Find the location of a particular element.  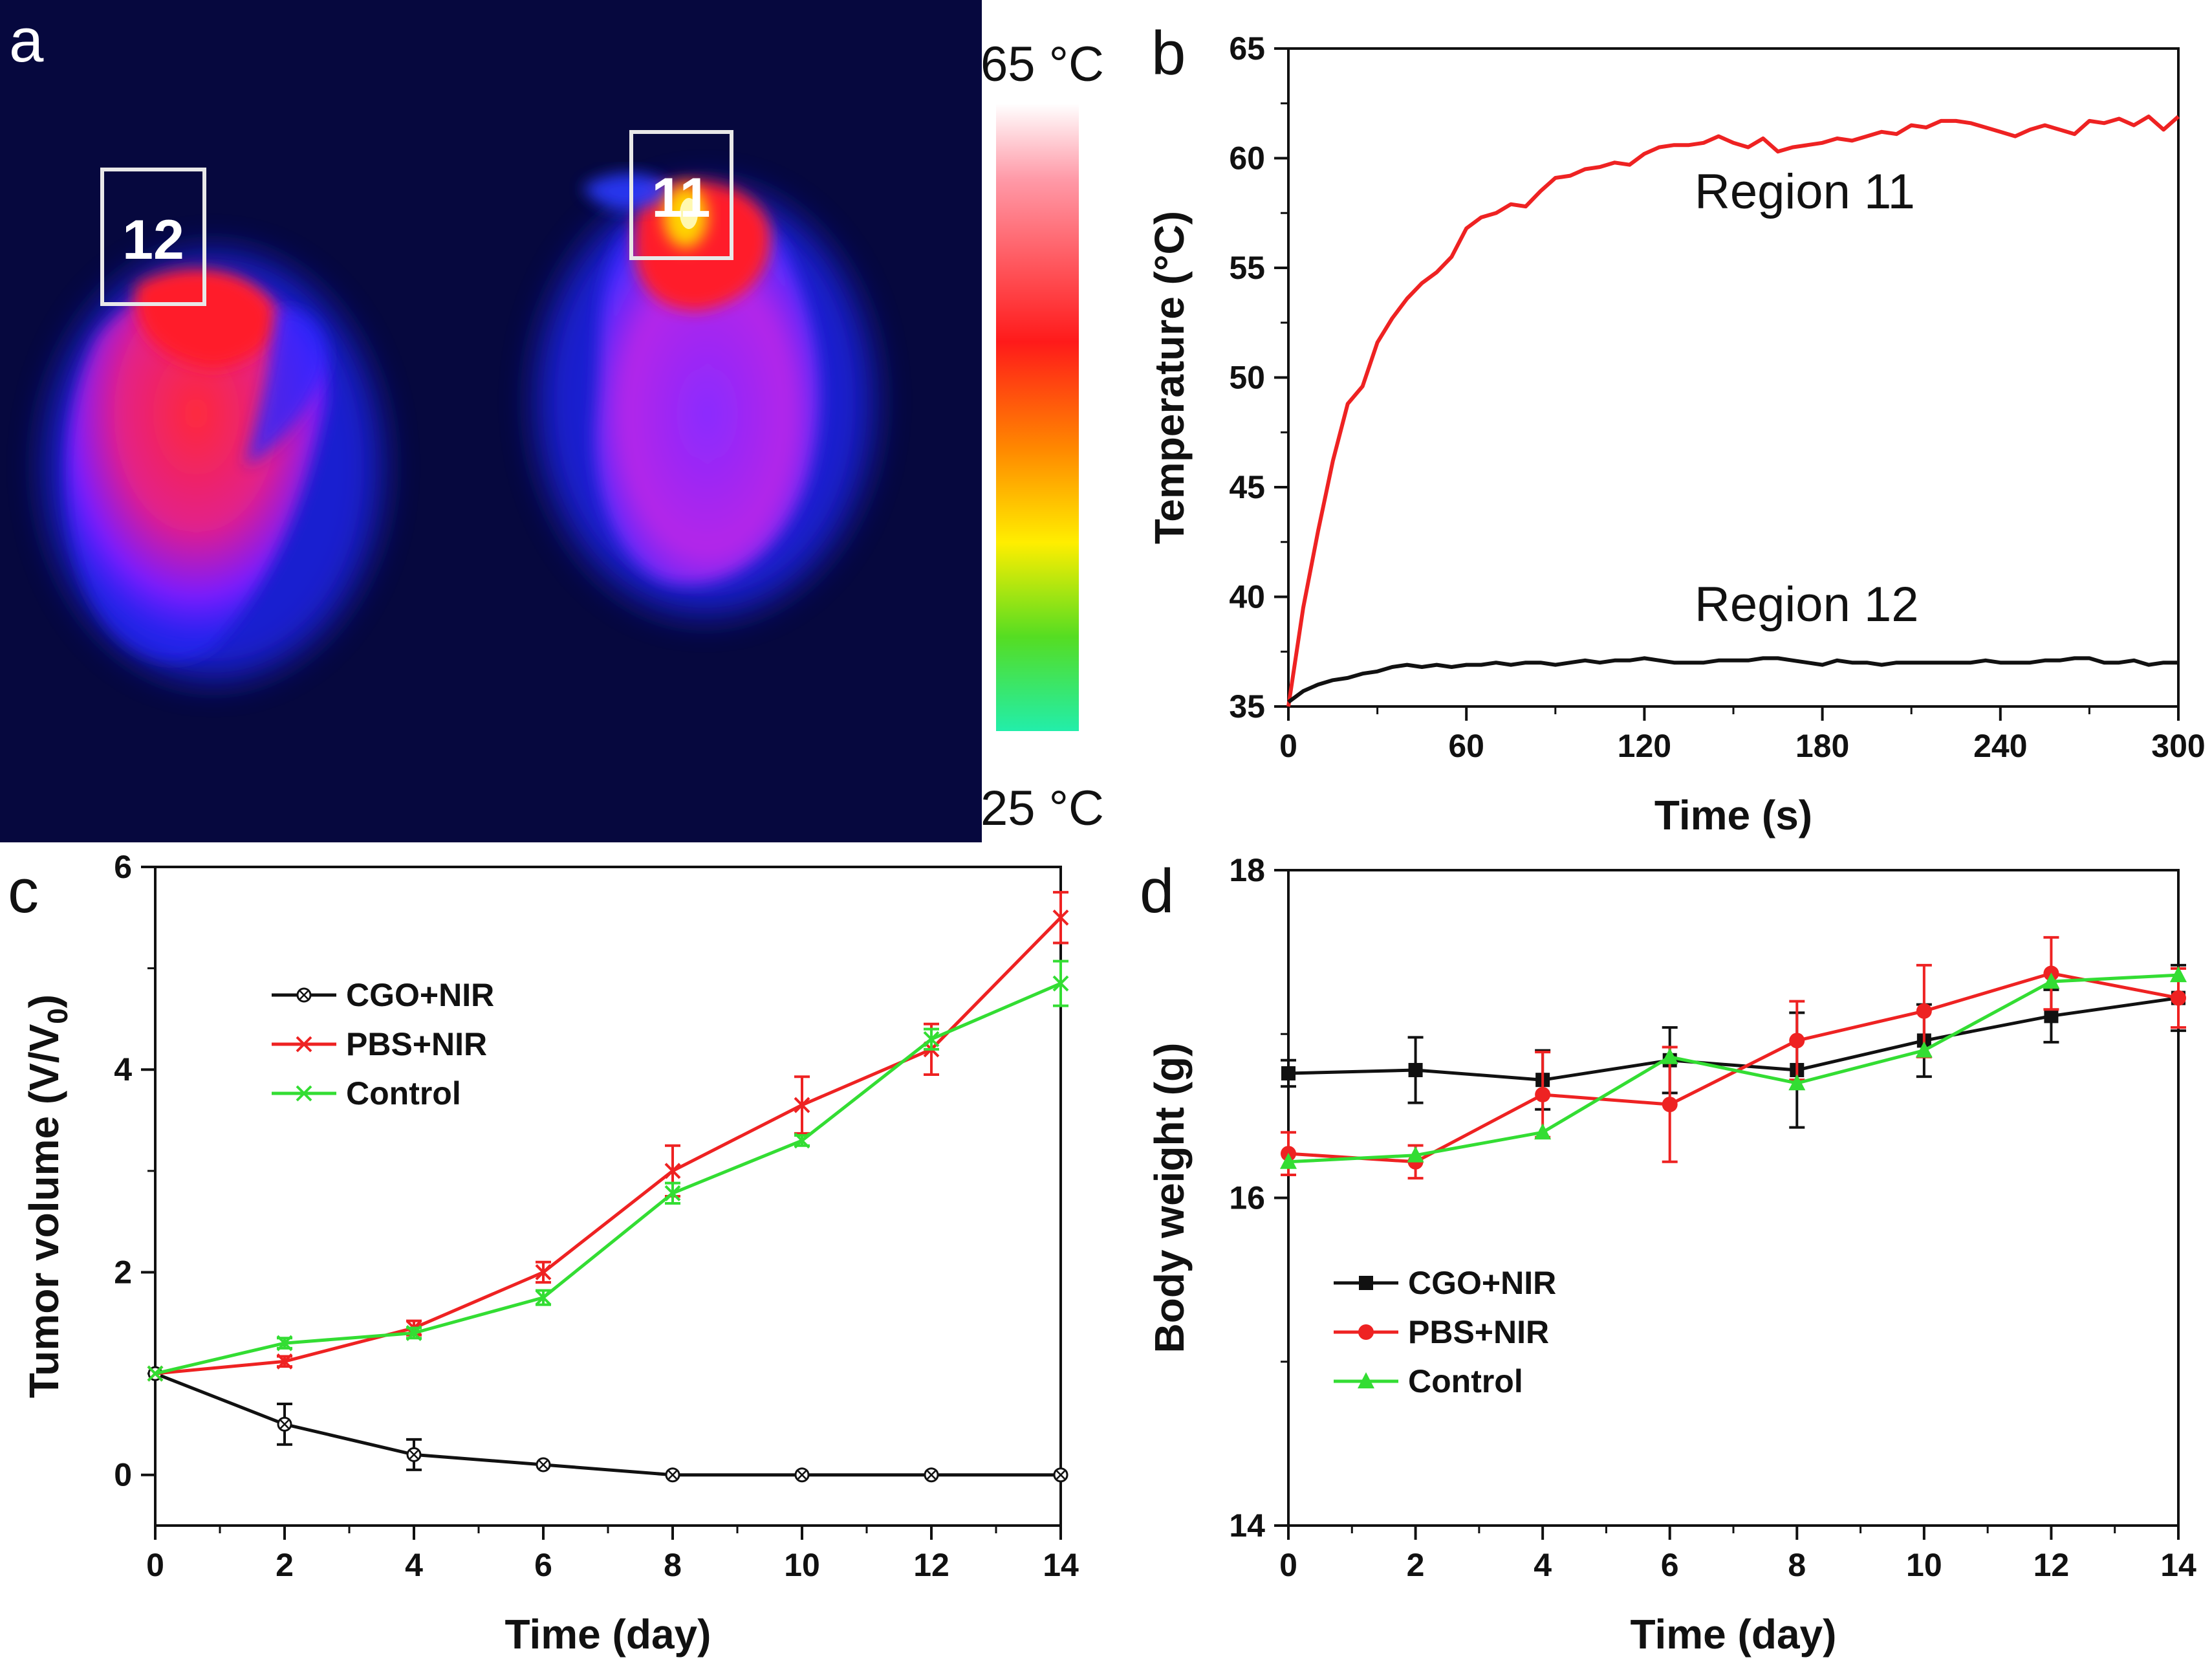

legend-label-d-2: Control is located at coordinates (1465, 1381).